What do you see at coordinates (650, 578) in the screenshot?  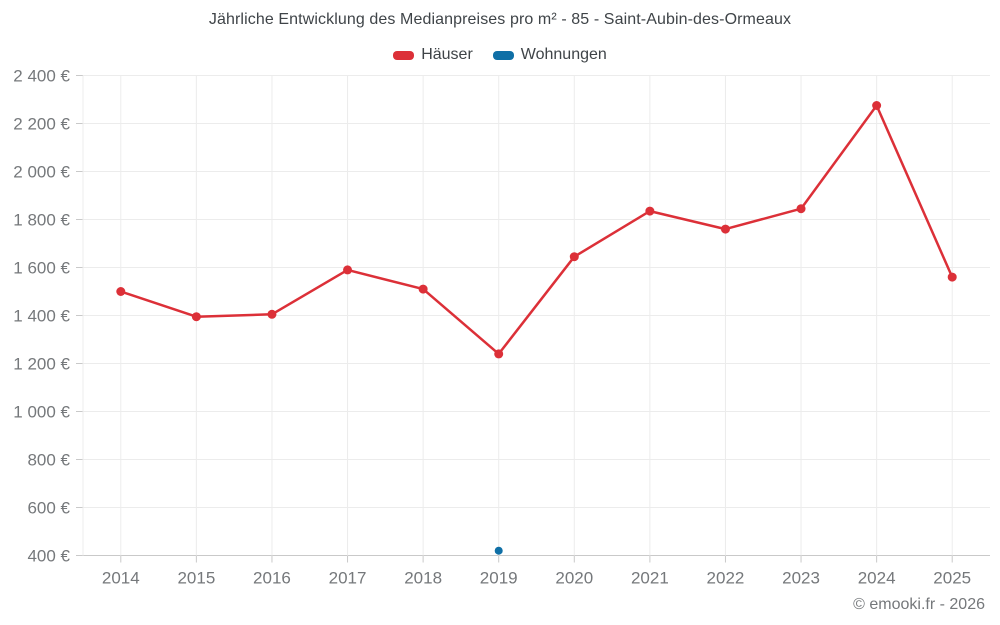 I see `x-axis-tick-label: 2021` at bounding box center [650, 578].